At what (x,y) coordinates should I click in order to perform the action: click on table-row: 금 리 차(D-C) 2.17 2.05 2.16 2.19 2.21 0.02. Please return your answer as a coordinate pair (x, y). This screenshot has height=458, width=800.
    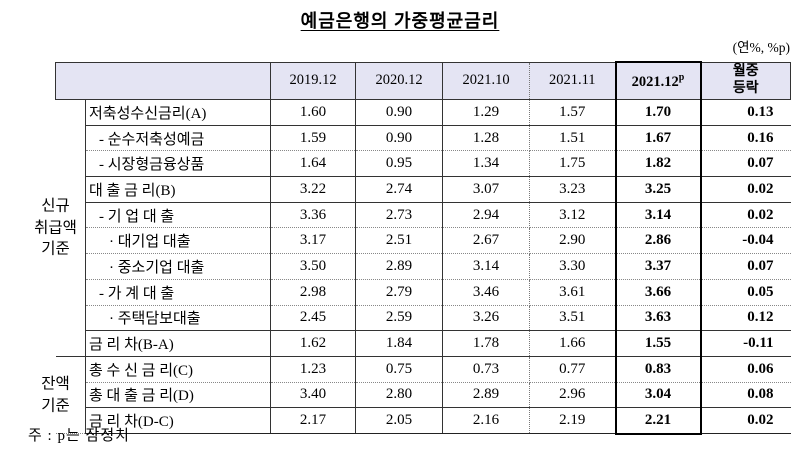
    Looking at the image, I should click on (423, 421).